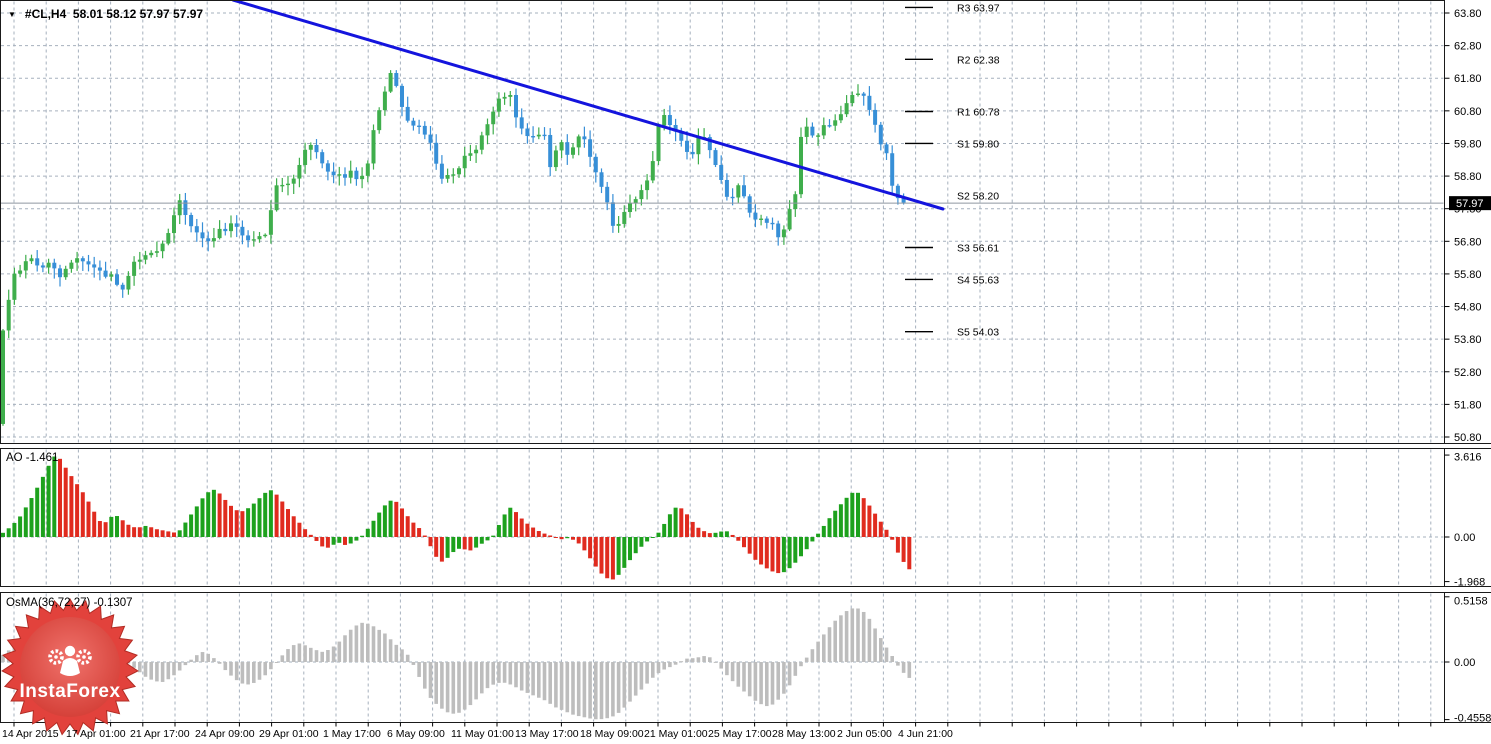 The height and width of the screenshot is (744, 1491). What do you see at coordinates (1464, 663) in the screenshot?
I see `osma-tick-label: 0.00` at bounding box center [1464, 663].